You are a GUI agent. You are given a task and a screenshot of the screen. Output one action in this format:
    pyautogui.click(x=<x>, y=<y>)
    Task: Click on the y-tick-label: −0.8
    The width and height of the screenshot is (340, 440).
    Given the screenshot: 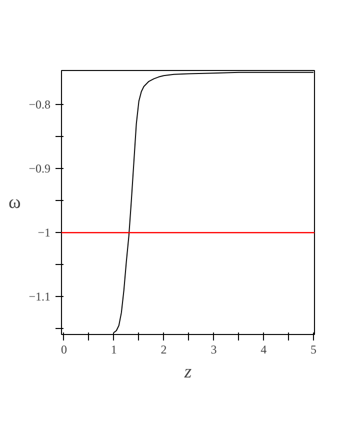 What is the action you would take?
    pyautogui.click(x=39, y=104)
    